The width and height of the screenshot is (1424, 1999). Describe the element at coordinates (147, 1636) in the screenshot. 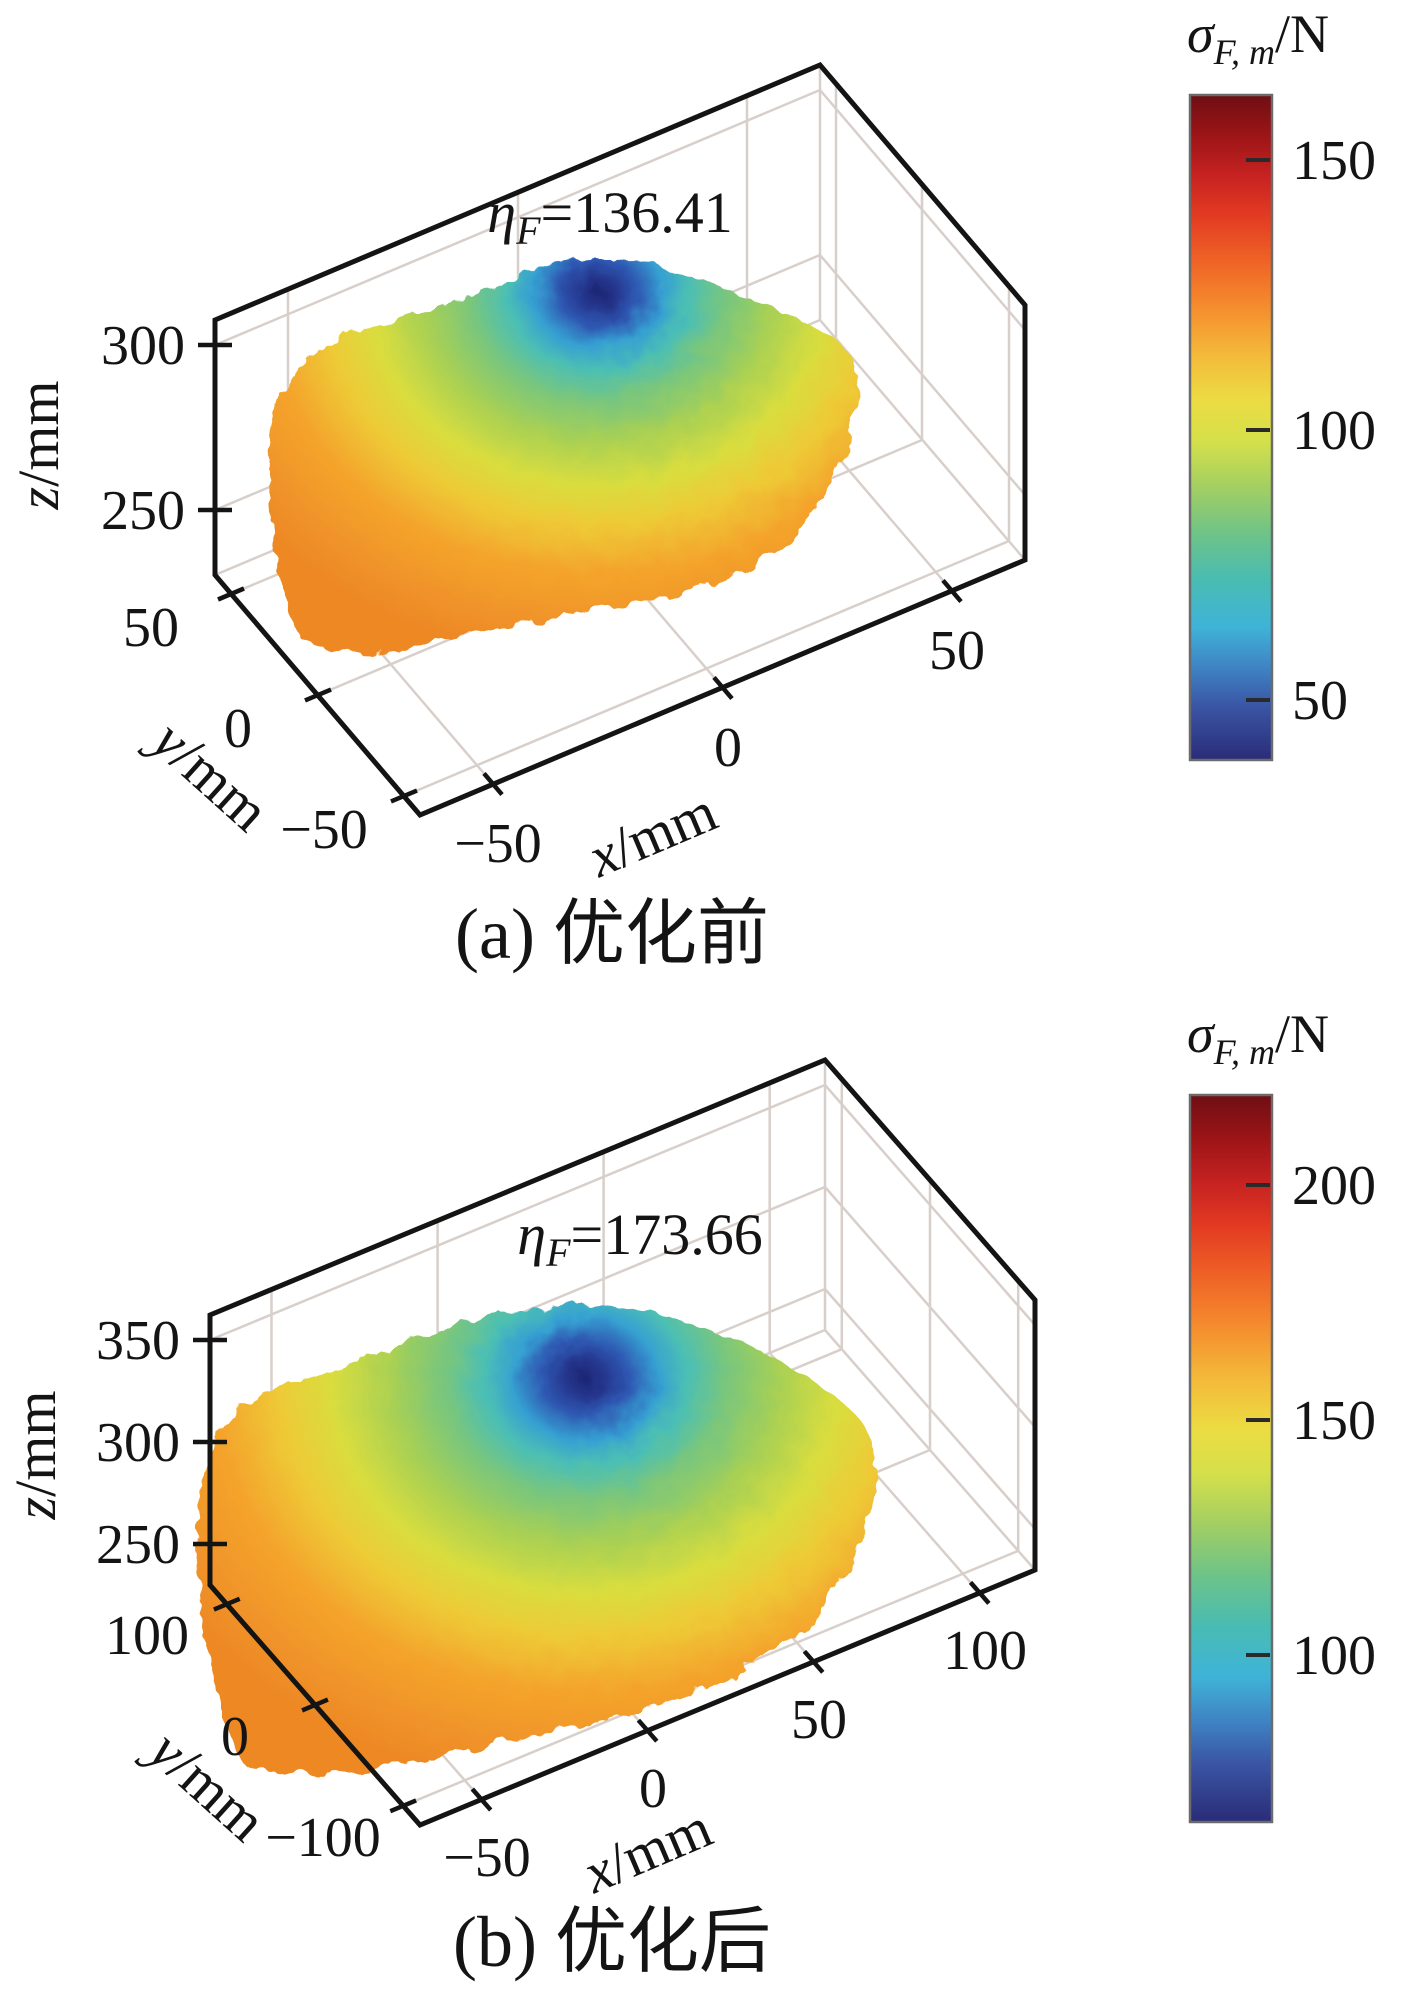

I see `y-tick-label: 100` at that location.